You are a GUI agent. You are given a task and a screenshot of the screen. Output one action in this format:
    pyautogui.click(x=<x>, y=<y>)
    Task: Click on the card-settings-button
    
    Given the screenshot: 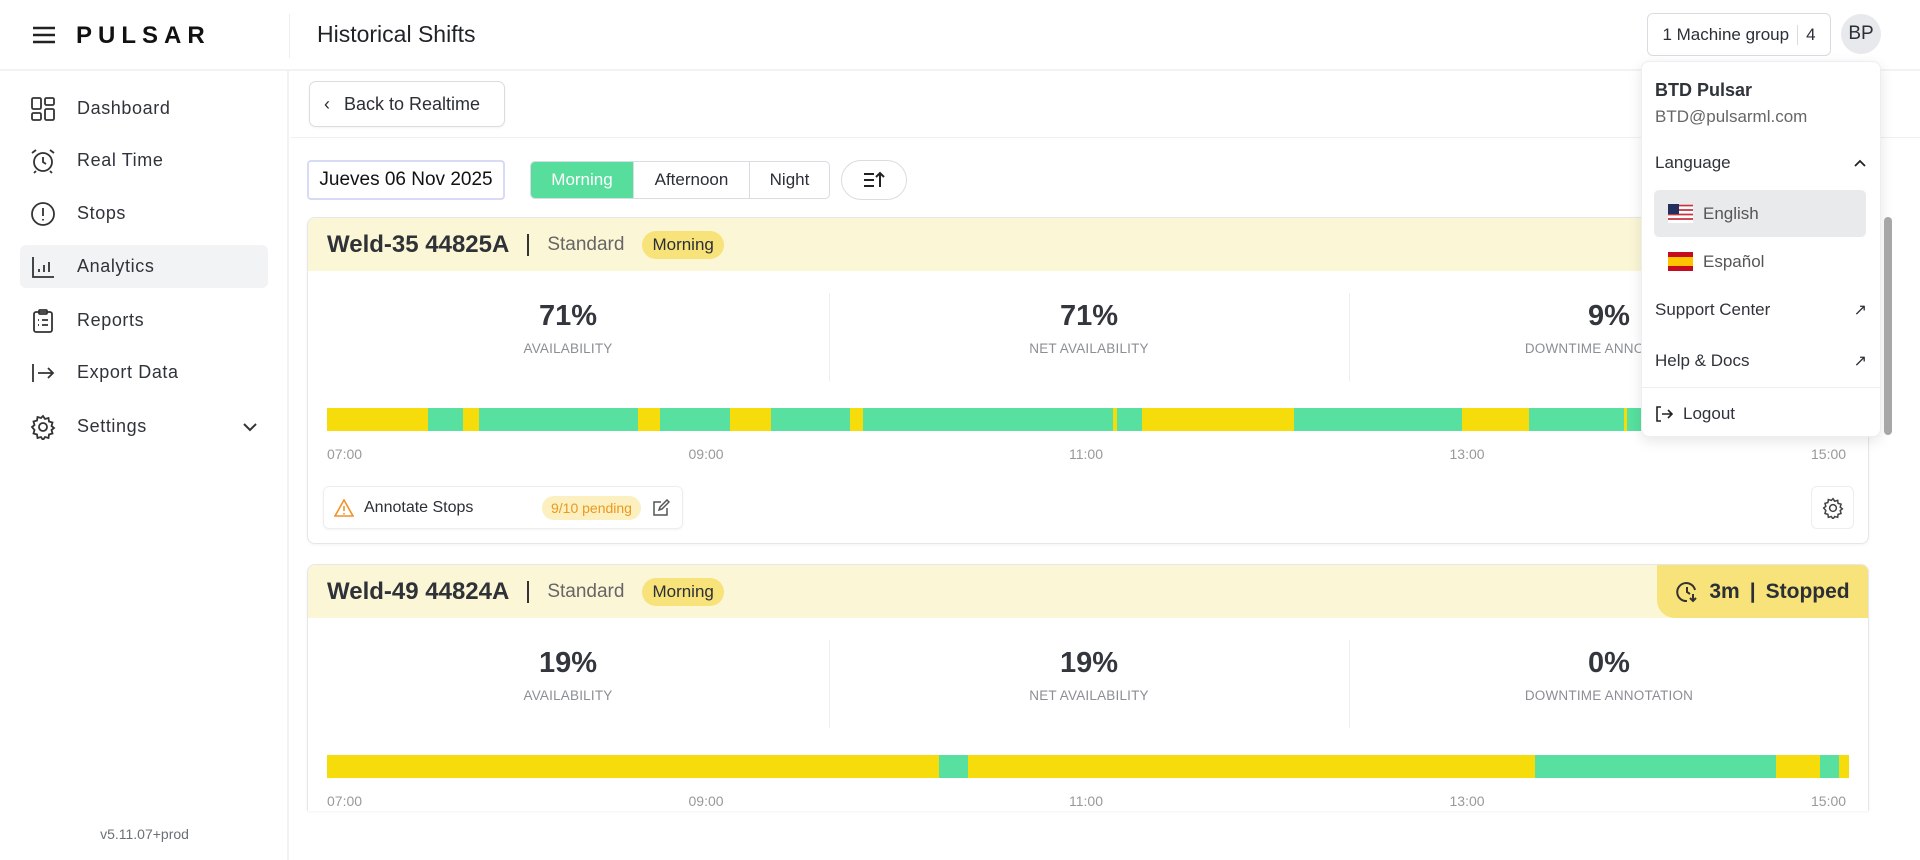 What is the action you would take?
    pyautogui.click(x=1832, y=507)
    